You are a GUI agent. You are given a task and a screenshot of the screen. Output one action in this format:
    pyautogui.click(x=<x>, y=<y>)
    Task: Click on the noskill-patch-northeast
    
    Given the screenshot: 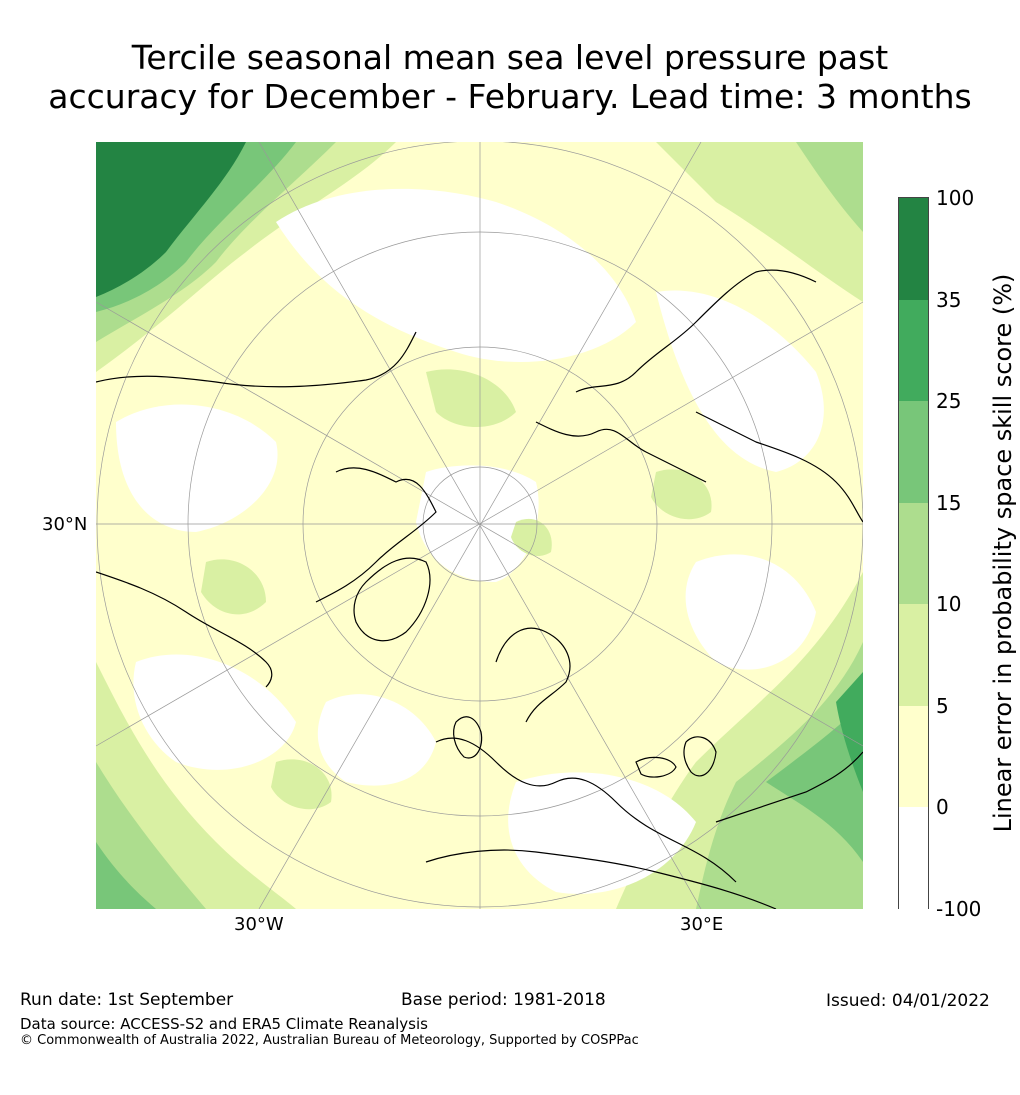 What is the action you would take?
    pyautogui.click(x=740, y=381)
    